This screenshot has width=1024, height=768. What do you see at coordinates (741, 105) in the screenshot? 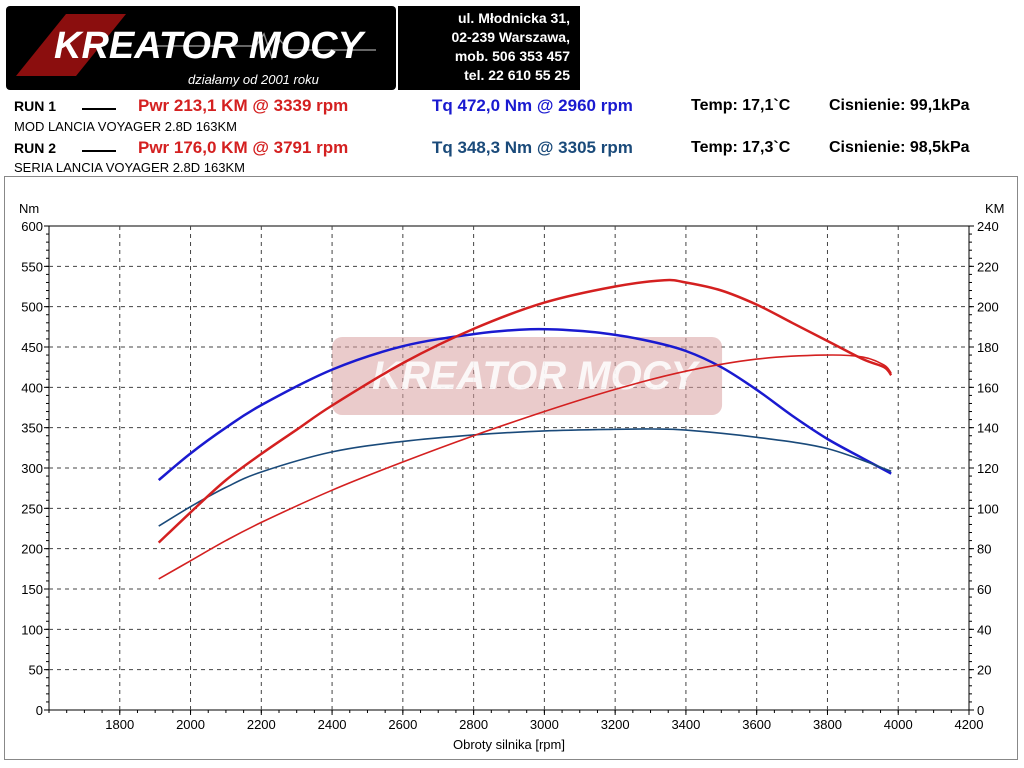
I see `run-1-temp: Temp: 17,1`C` at bounding box center [741, 105].